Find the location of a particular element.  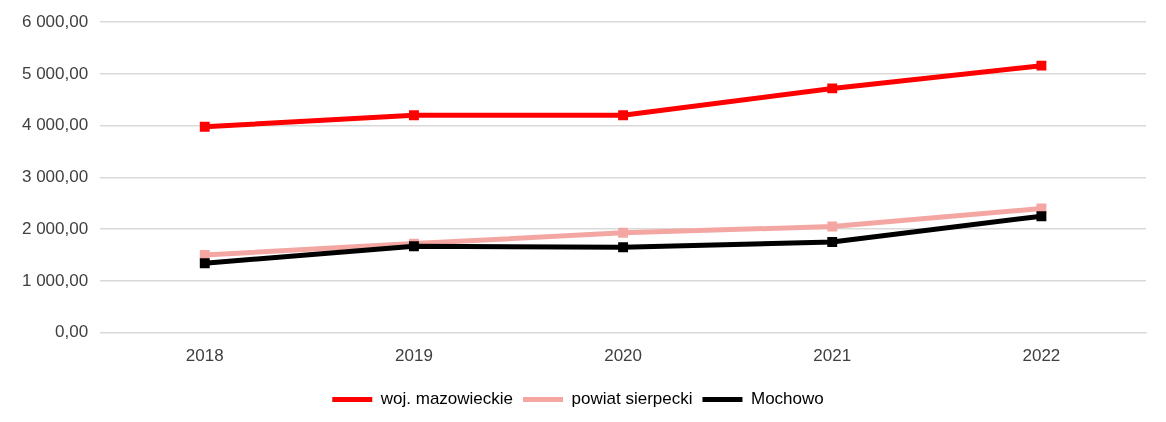

y-tick-label: 4 000,00 is located at coordinates (55, 125).